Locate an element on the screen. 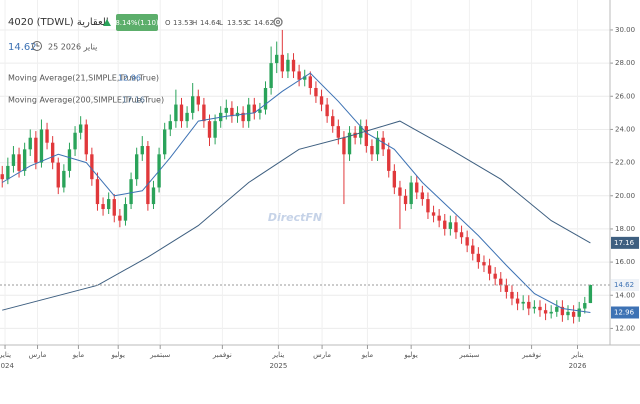 Image resolution: width=640 pixels, height=404 pixels. price-tag-label: 12.96 is located at coordinates (624, 313).